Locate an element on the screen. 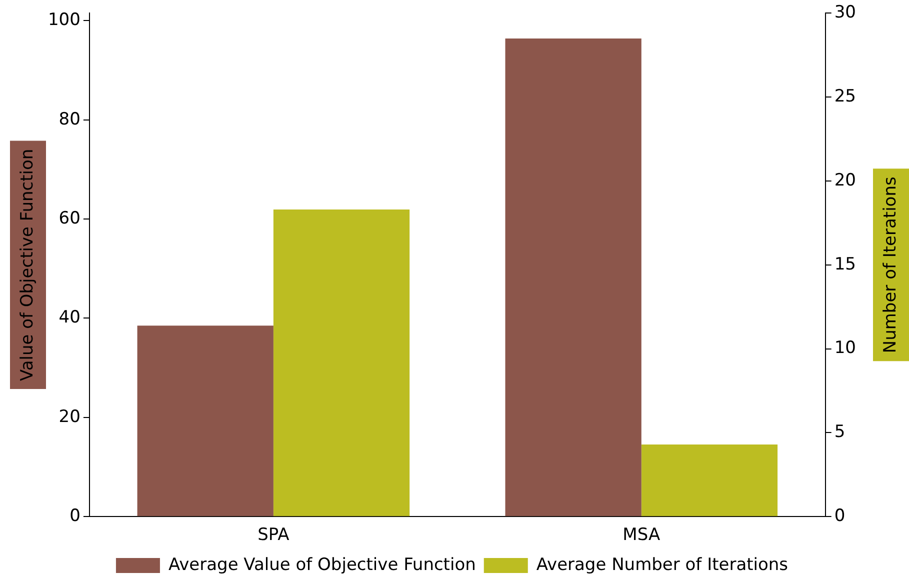 This screenshot has height=586, width=909. y2-axis-title: Number of Iterations is located at coordinates (890, 265).